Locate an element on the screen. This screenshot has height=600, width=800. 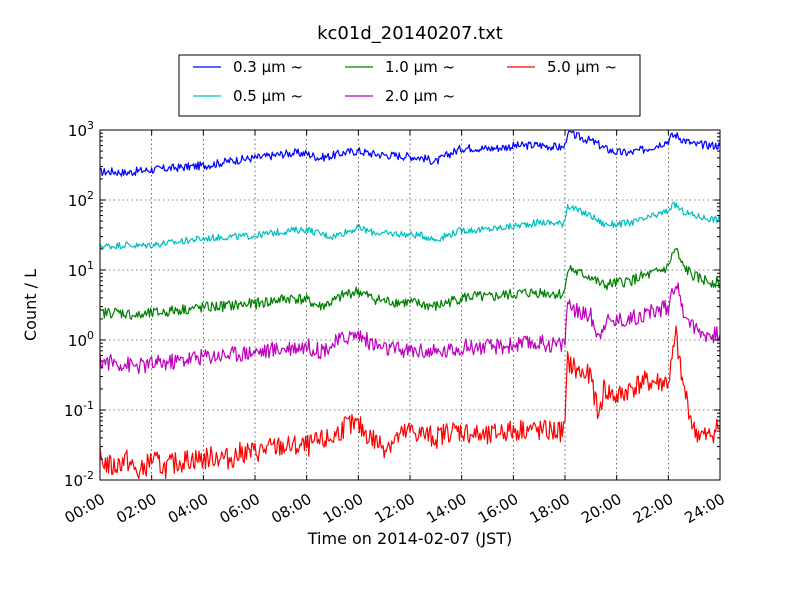
y-tick-labels: 10⁻² 10⁻¹ 10⁰ 10¹ 10² 10³ is located at coordinates (79, 304).